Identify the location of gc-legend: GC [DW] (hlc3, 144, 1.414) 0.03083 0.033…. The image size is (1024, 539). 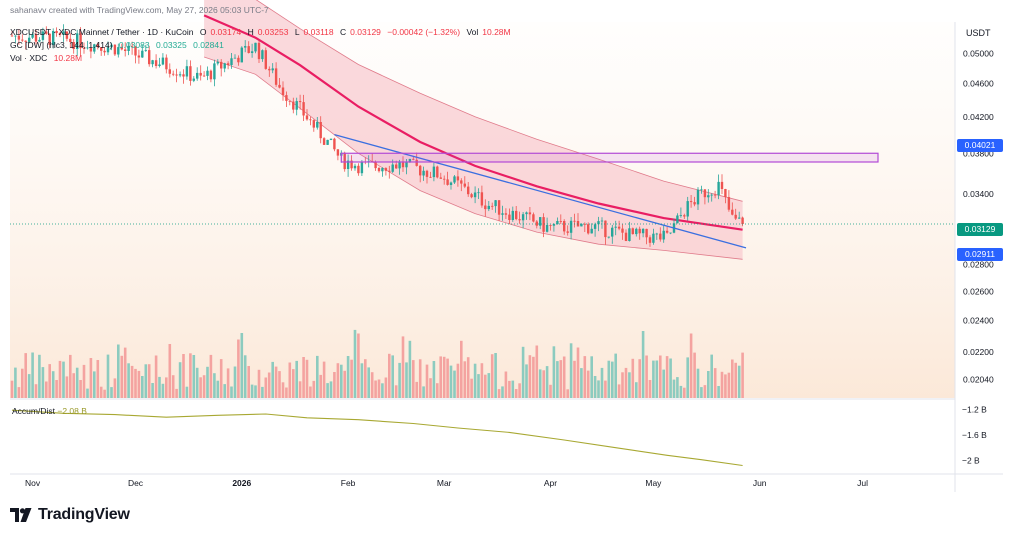
(119, 45).